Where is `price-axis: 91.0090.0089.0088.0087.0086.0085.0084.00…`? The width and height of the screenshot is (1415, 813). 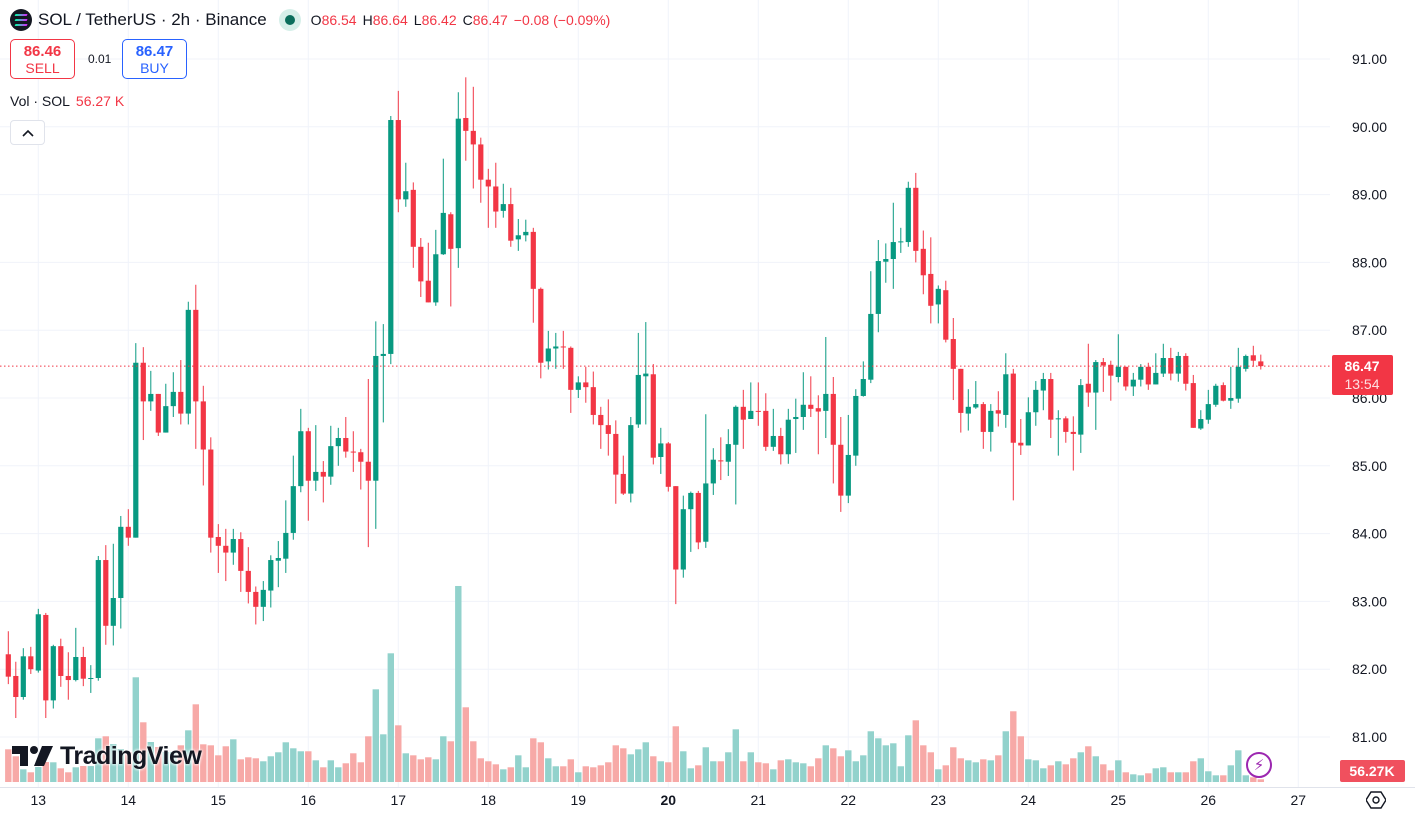
price-axis: 91.0090.0089.0088.0087.0086.0085.0084.00… is located at coordinates (1369, 398).